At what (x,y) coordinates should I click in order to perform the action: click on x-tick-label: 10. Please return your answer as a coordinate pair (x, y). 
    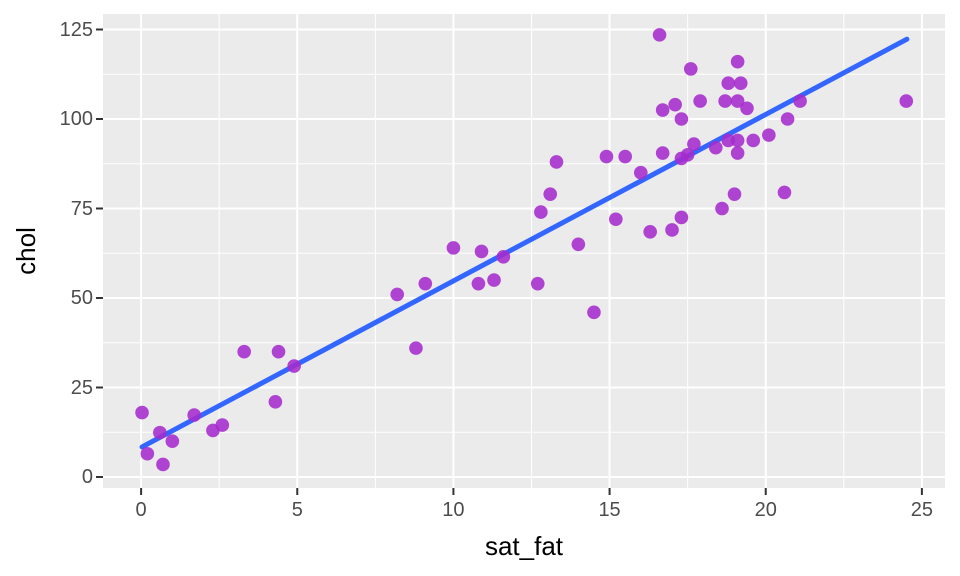
    Looking at the image, I should click on (453, 510).